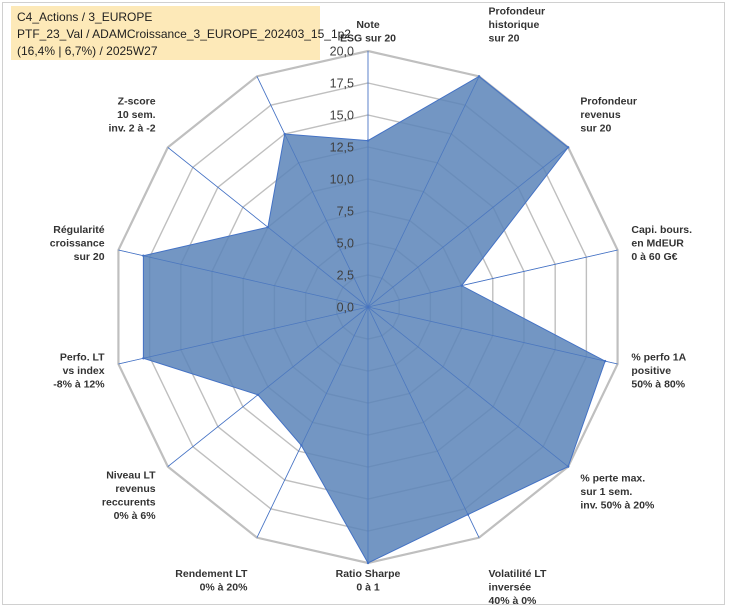 This screenshot has width=729, height=609. I want to click on tick-label: 12,5, so click(342, 148).